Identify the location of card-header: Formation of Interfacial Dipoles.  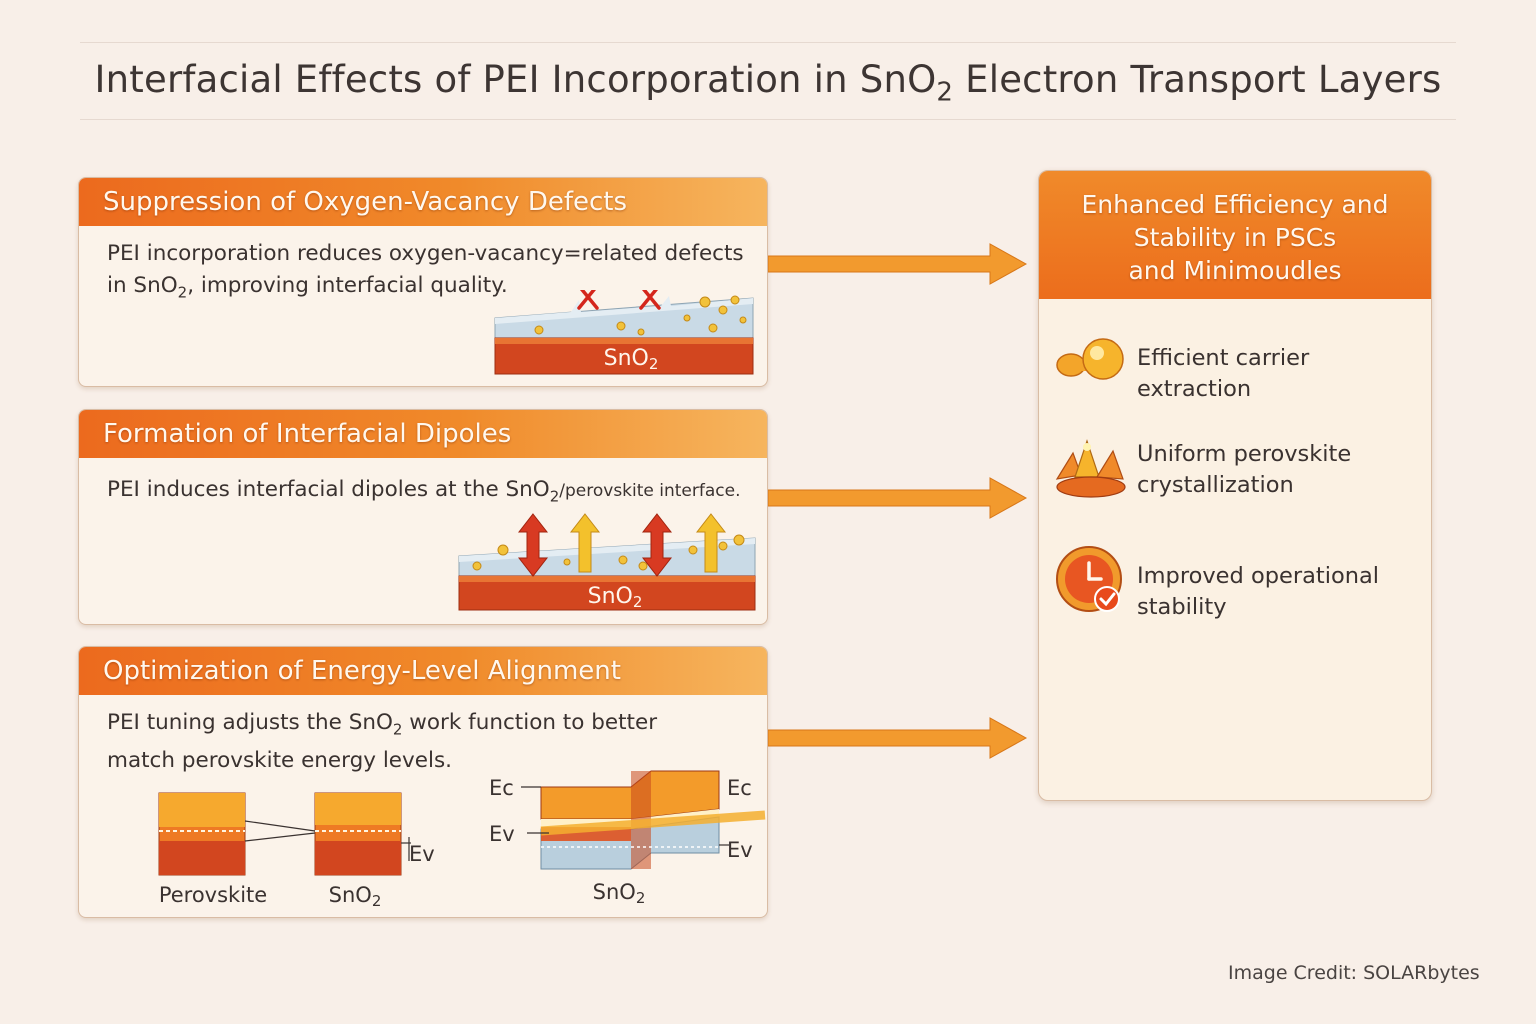
(423, 434).